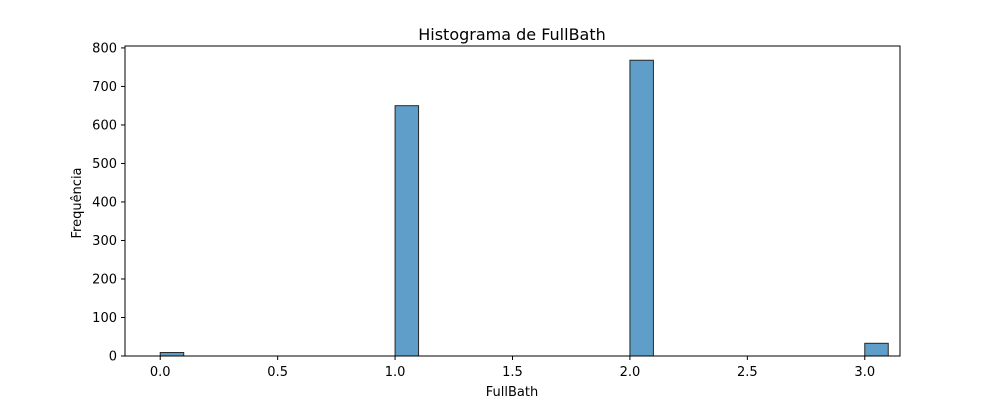  I want to click on y-axis-ticks: 0 100 200 300 400 500 600 700 800, so click(108, 203).